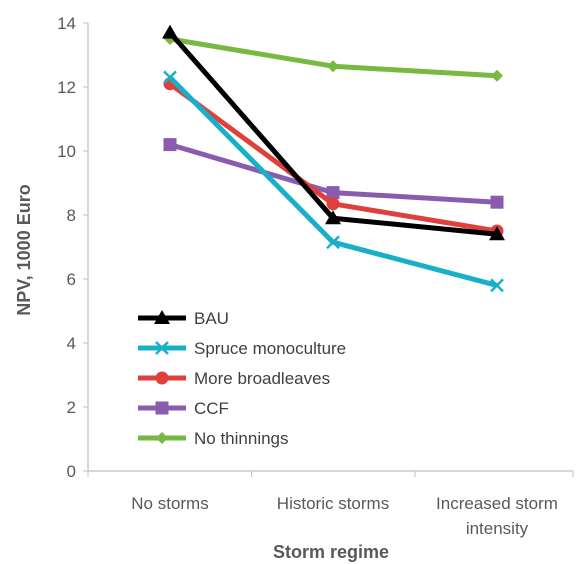  What do you see at coordinates (333, 57) in the screenshot?
I see `series-no-thinnings` at bounding box center [333, 57].